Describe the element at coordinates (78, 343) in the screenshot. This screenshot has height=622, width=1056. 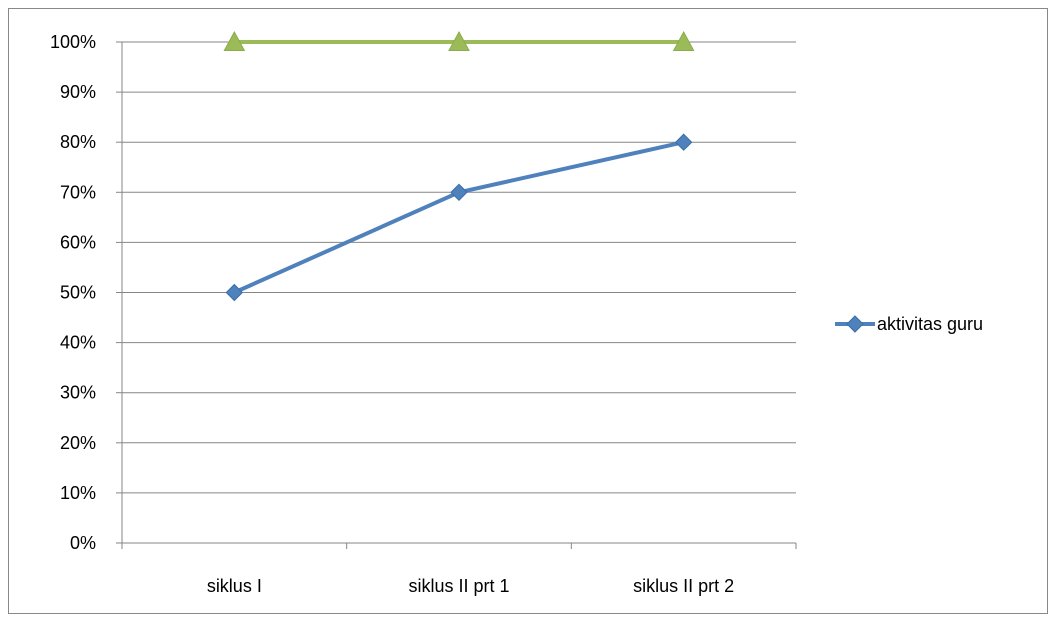
I see `y-tick-label: 40%` at that location.